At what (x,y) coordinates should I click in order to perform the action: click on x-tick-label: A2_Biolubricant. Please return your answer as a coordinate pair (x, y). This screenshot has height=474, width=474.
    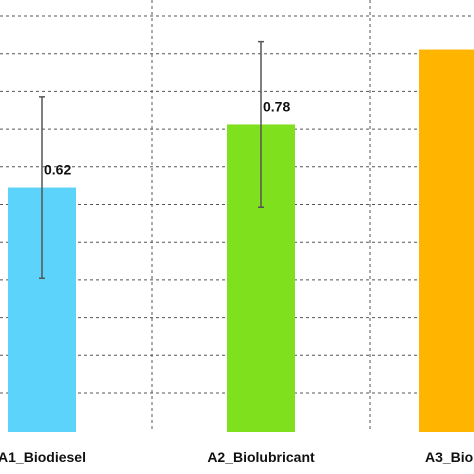
    Looking at the image, I should click on (261, 457).